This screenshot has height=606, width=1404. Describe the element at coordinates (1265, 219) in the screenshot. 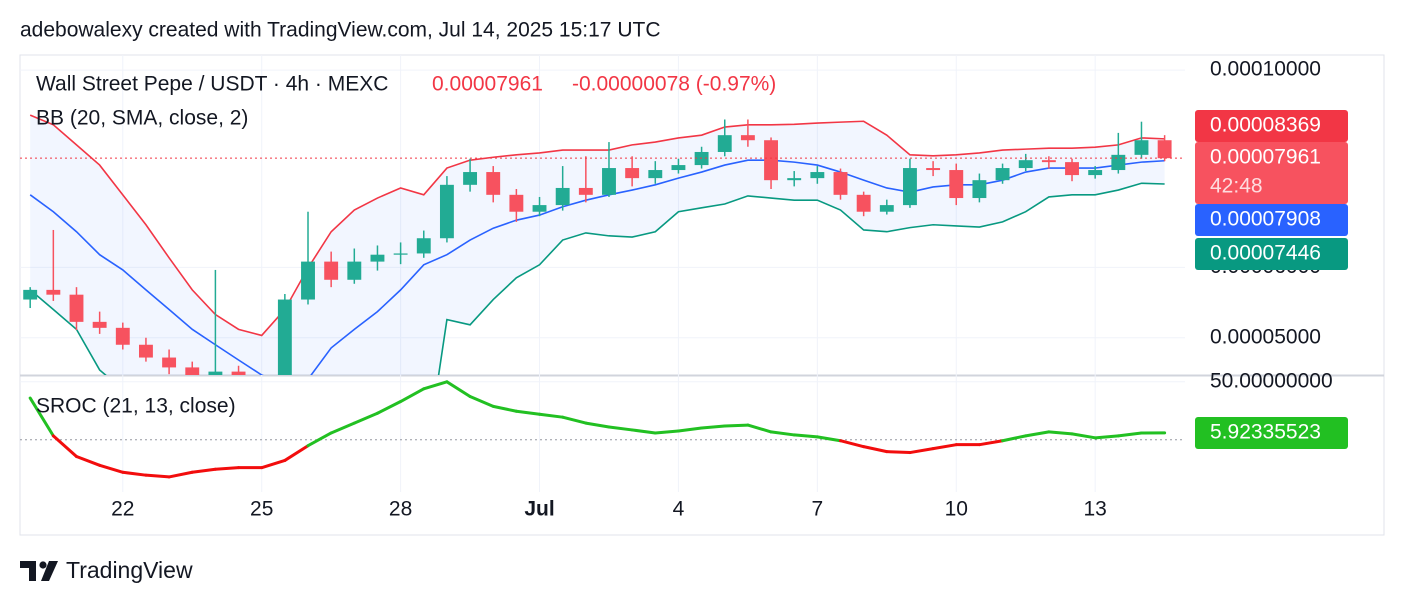

I see `middle-band-value: 0.00007908` at that location.